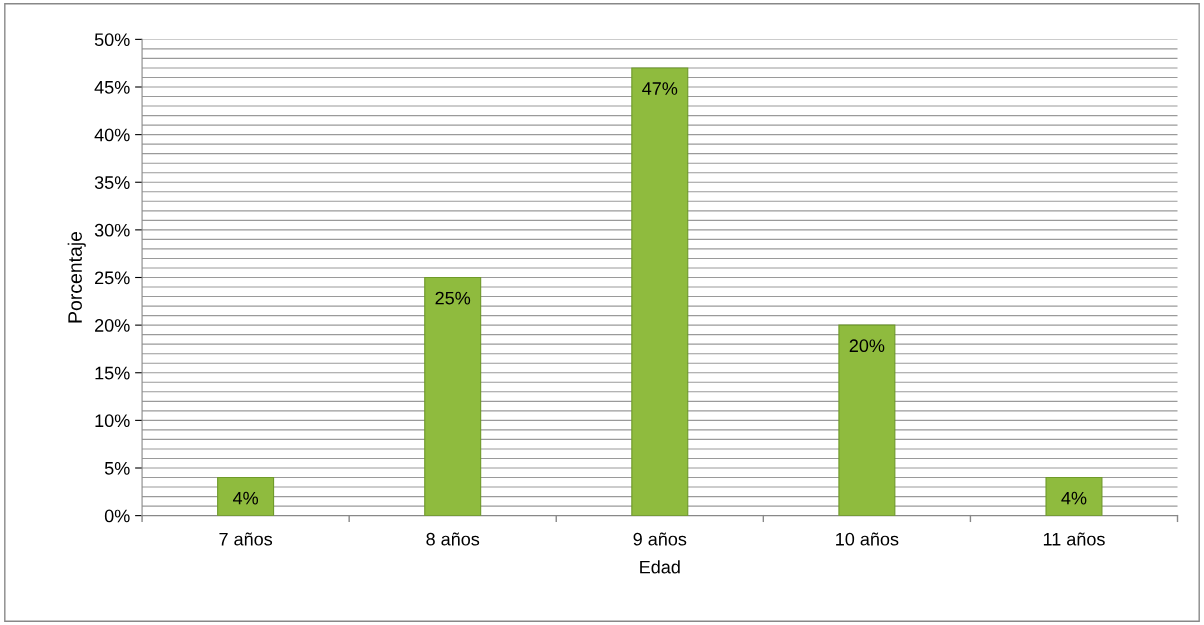  Describe the element at coordinates (112, 87) in the screenshot. I see `y-tick-label: 45%` at that location.